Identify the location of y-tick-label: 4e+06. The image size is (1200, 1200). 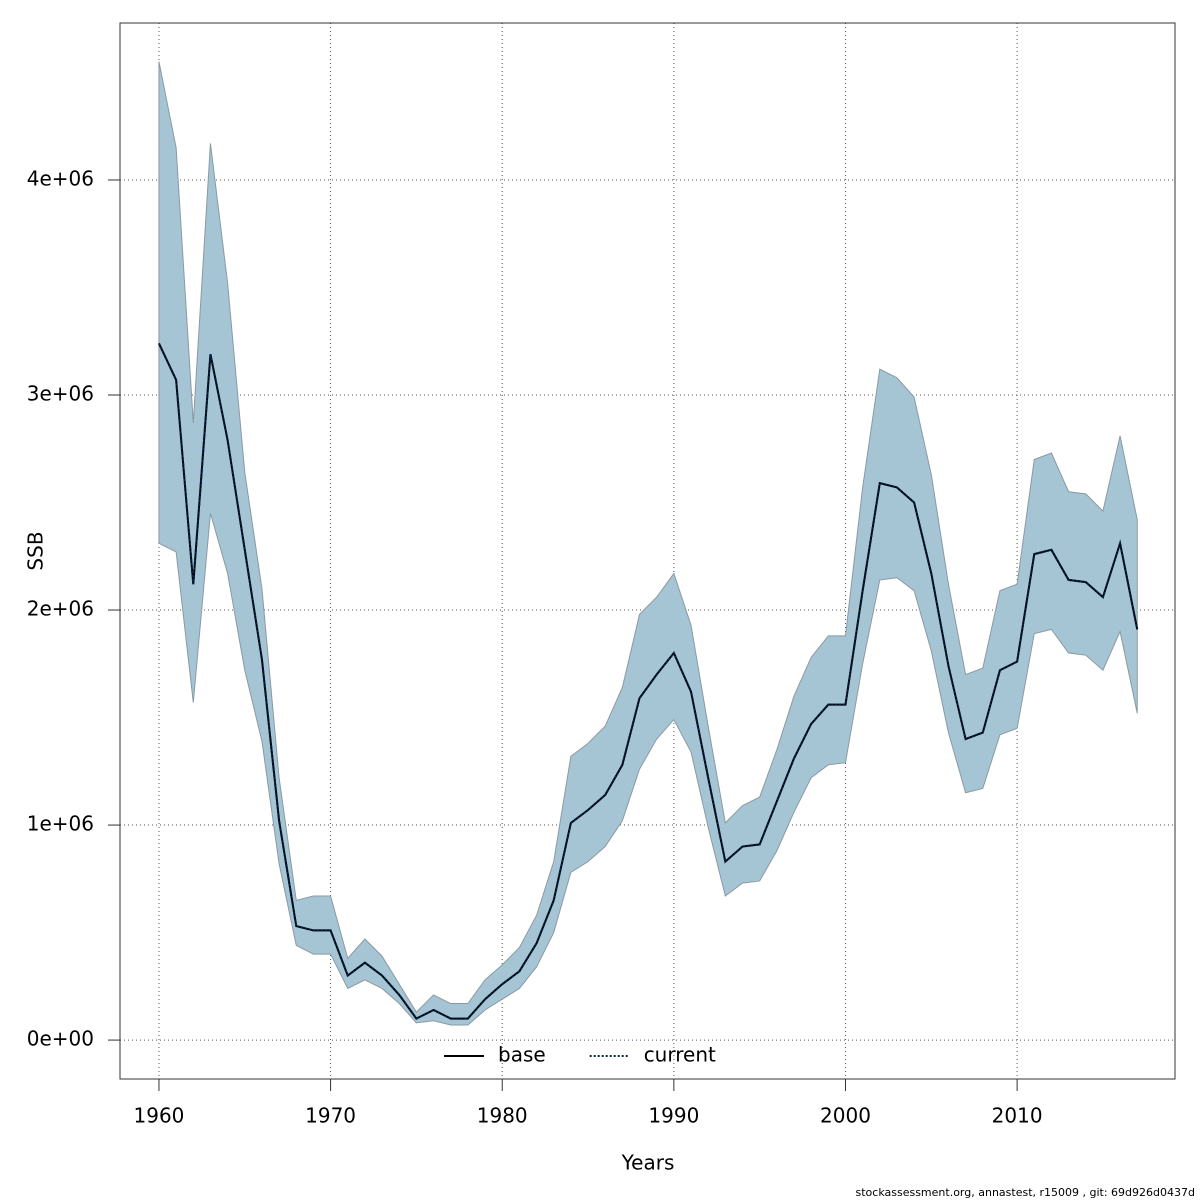
(60, 178).